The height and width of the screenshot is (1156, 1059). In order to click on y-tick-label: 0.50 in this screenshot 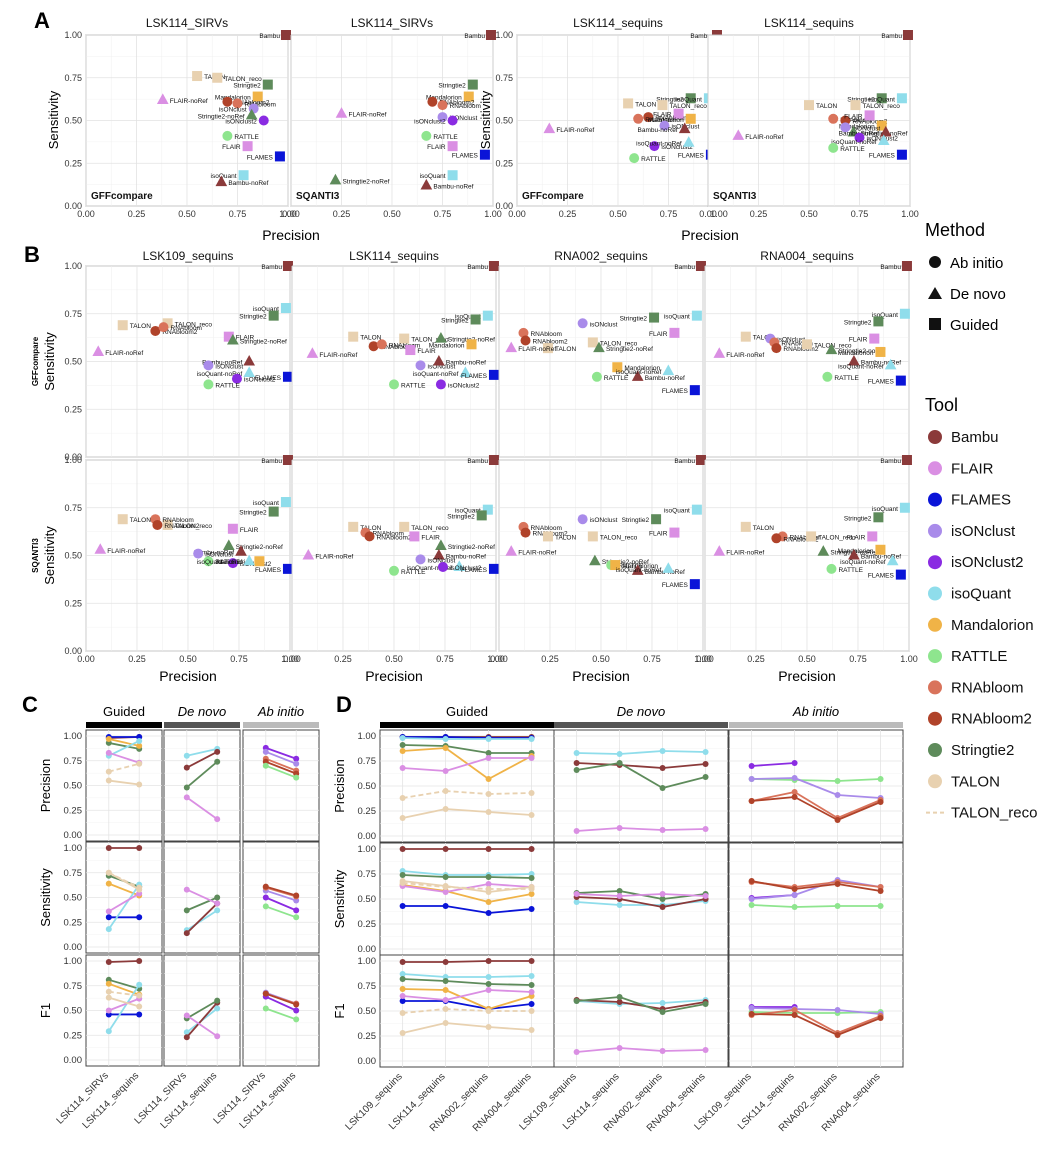, I will do `click(367, 1011)`.